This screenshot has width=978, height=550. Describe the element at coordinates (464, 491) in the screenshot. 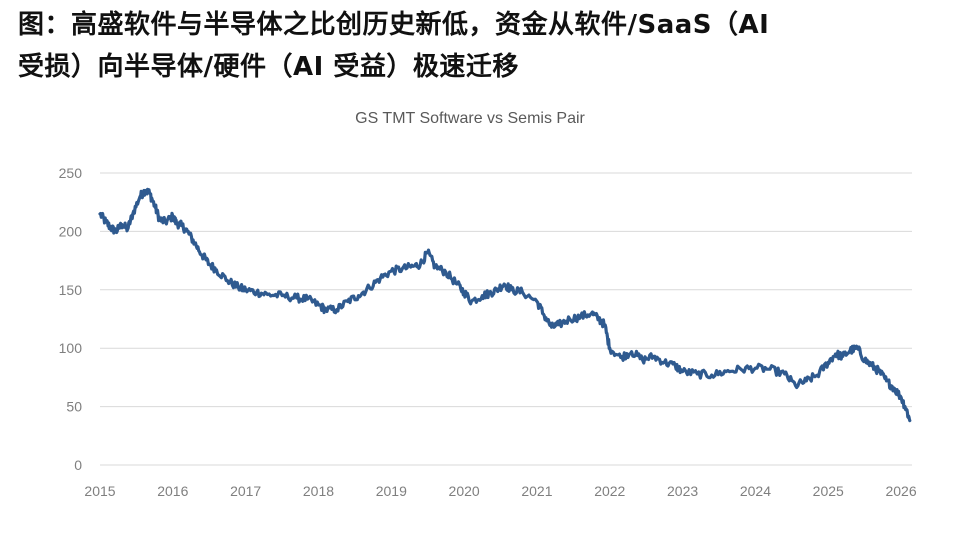

I see `x-tick-label: 2020` at that location.